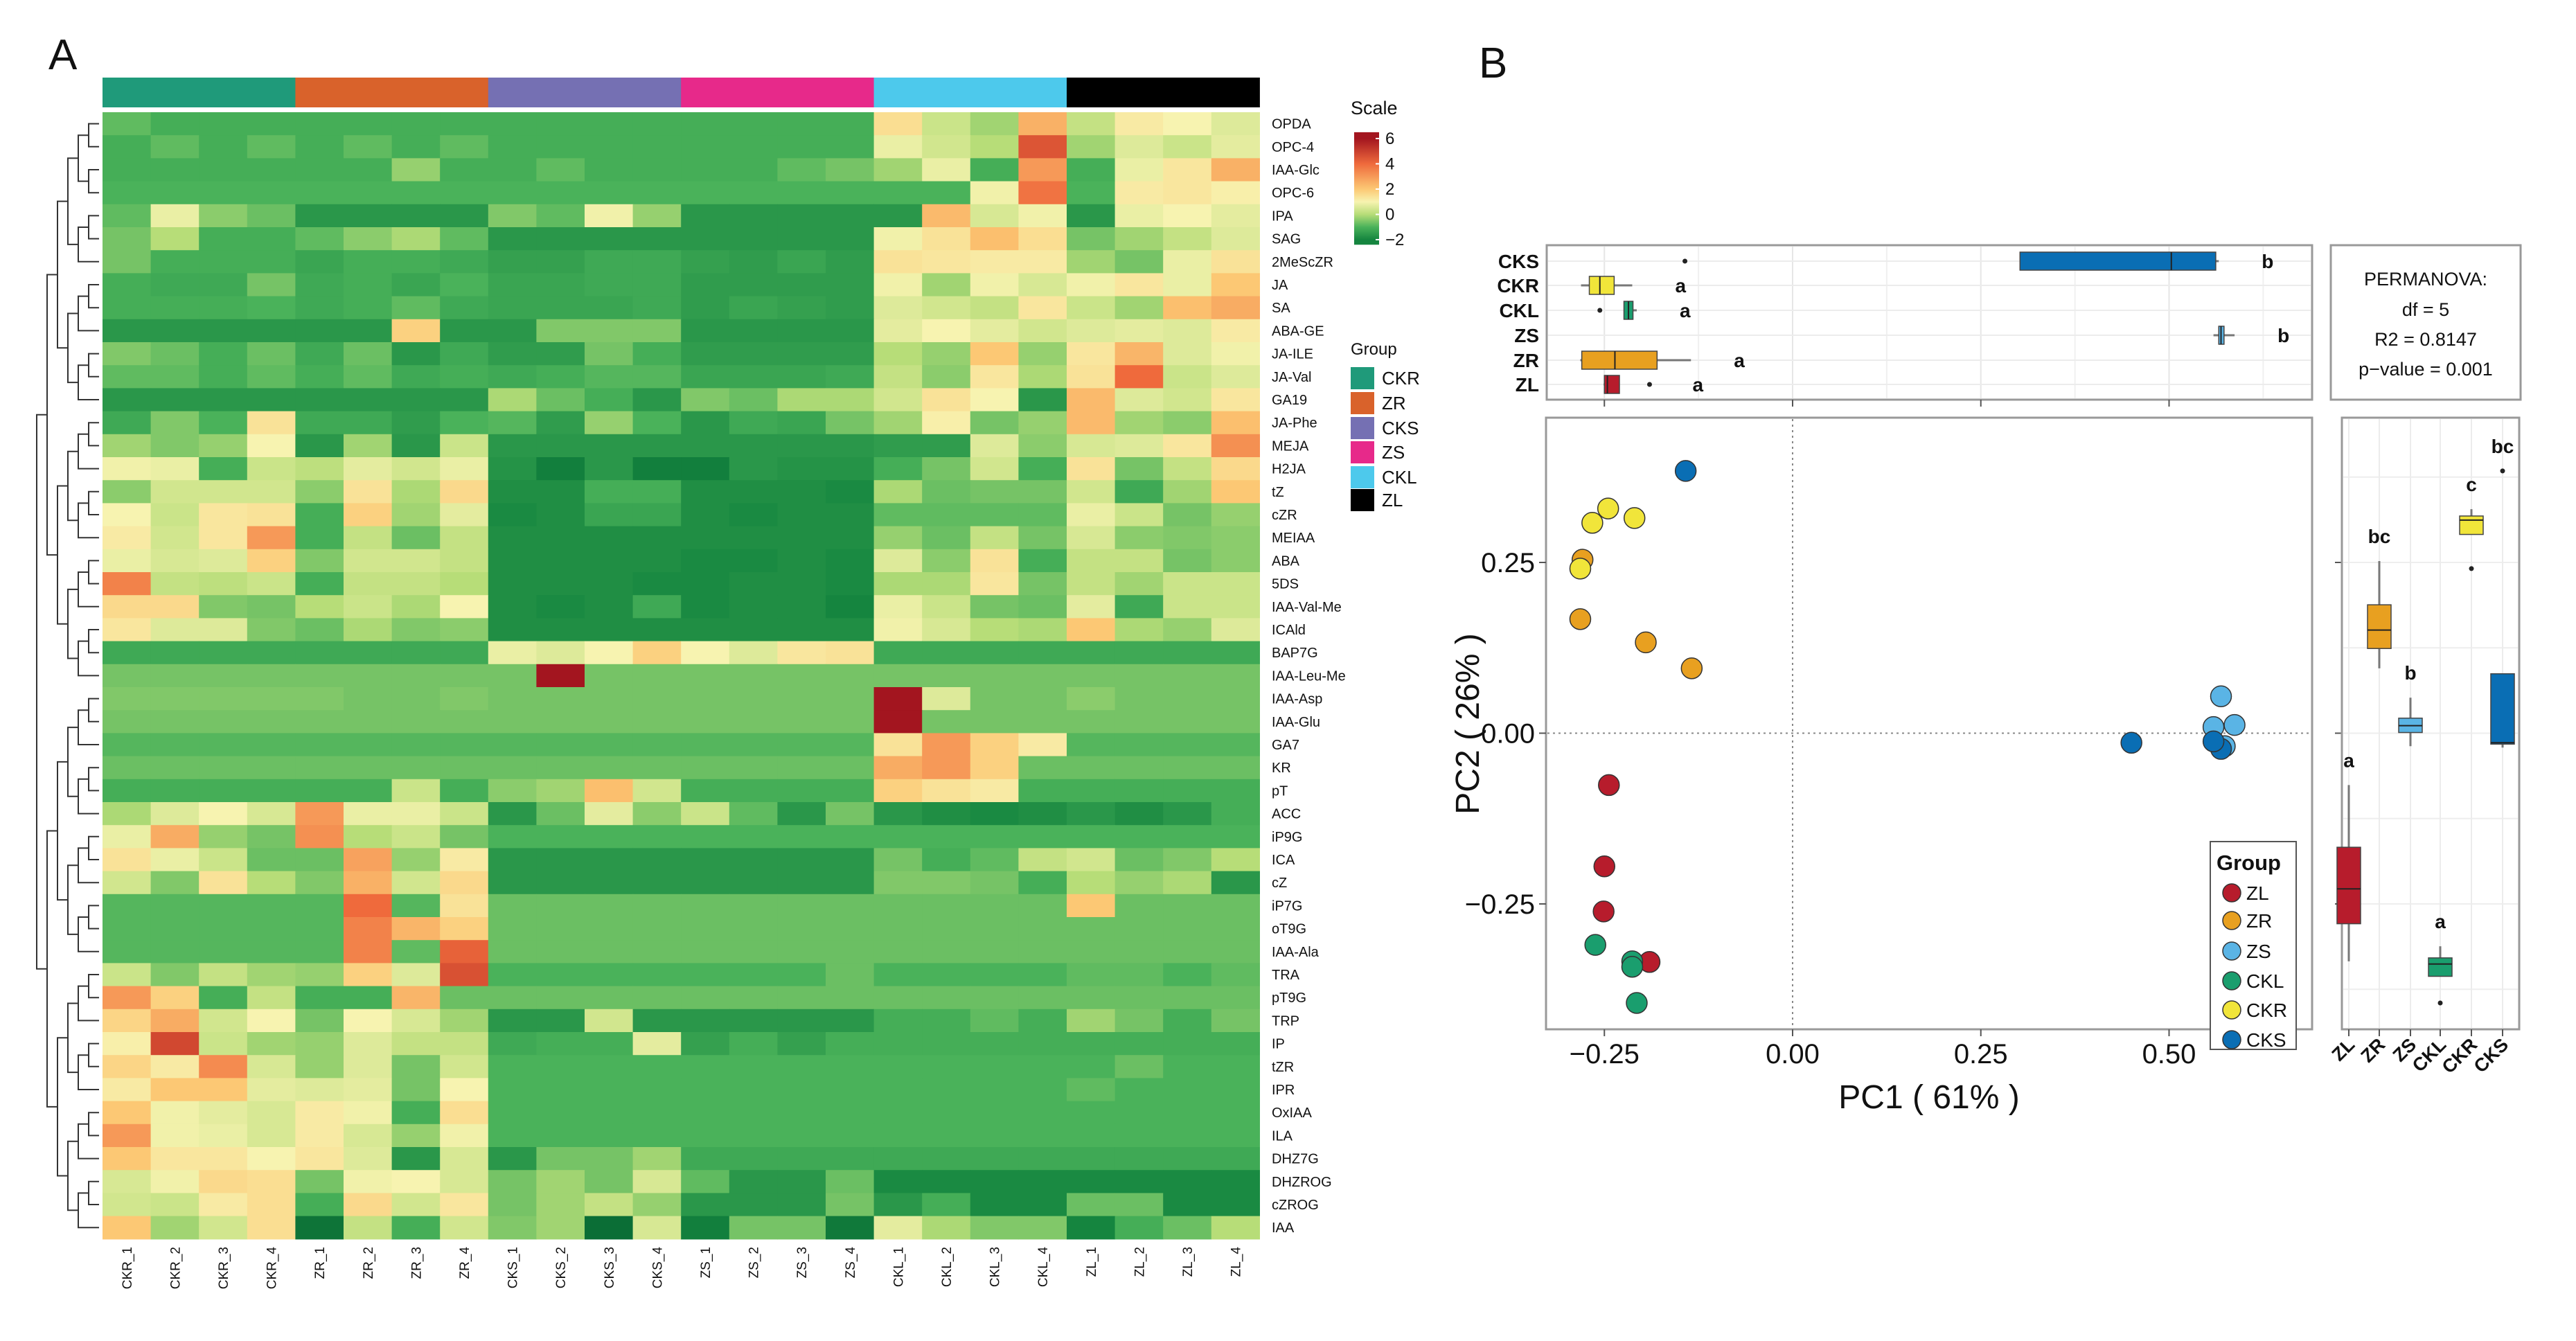  Describe the element at coordinates (1296, 170) in the screenshot. I see `row-label: IAA-Glc` at that location.